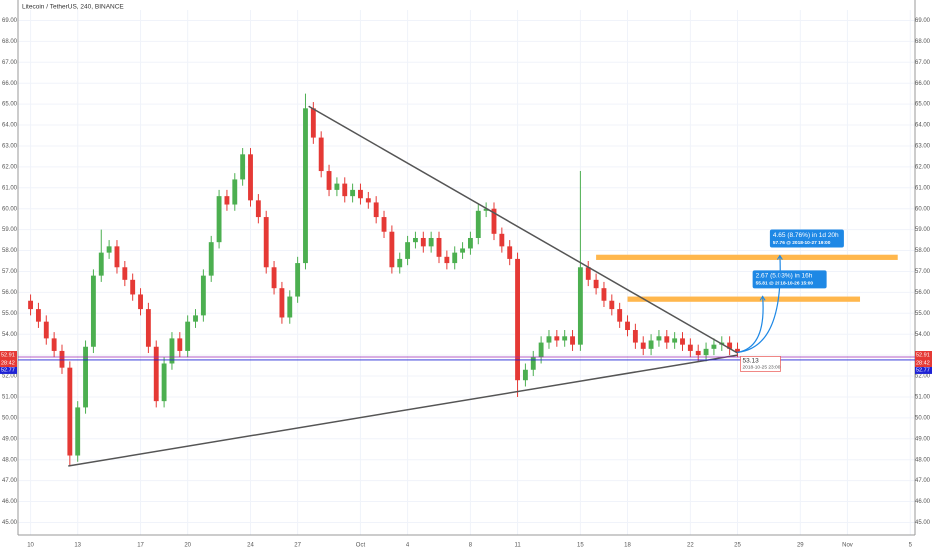 The height and width of the screenshot is (550, 932). I want to click on y-tick-label: 65.00, so click(923, 105).